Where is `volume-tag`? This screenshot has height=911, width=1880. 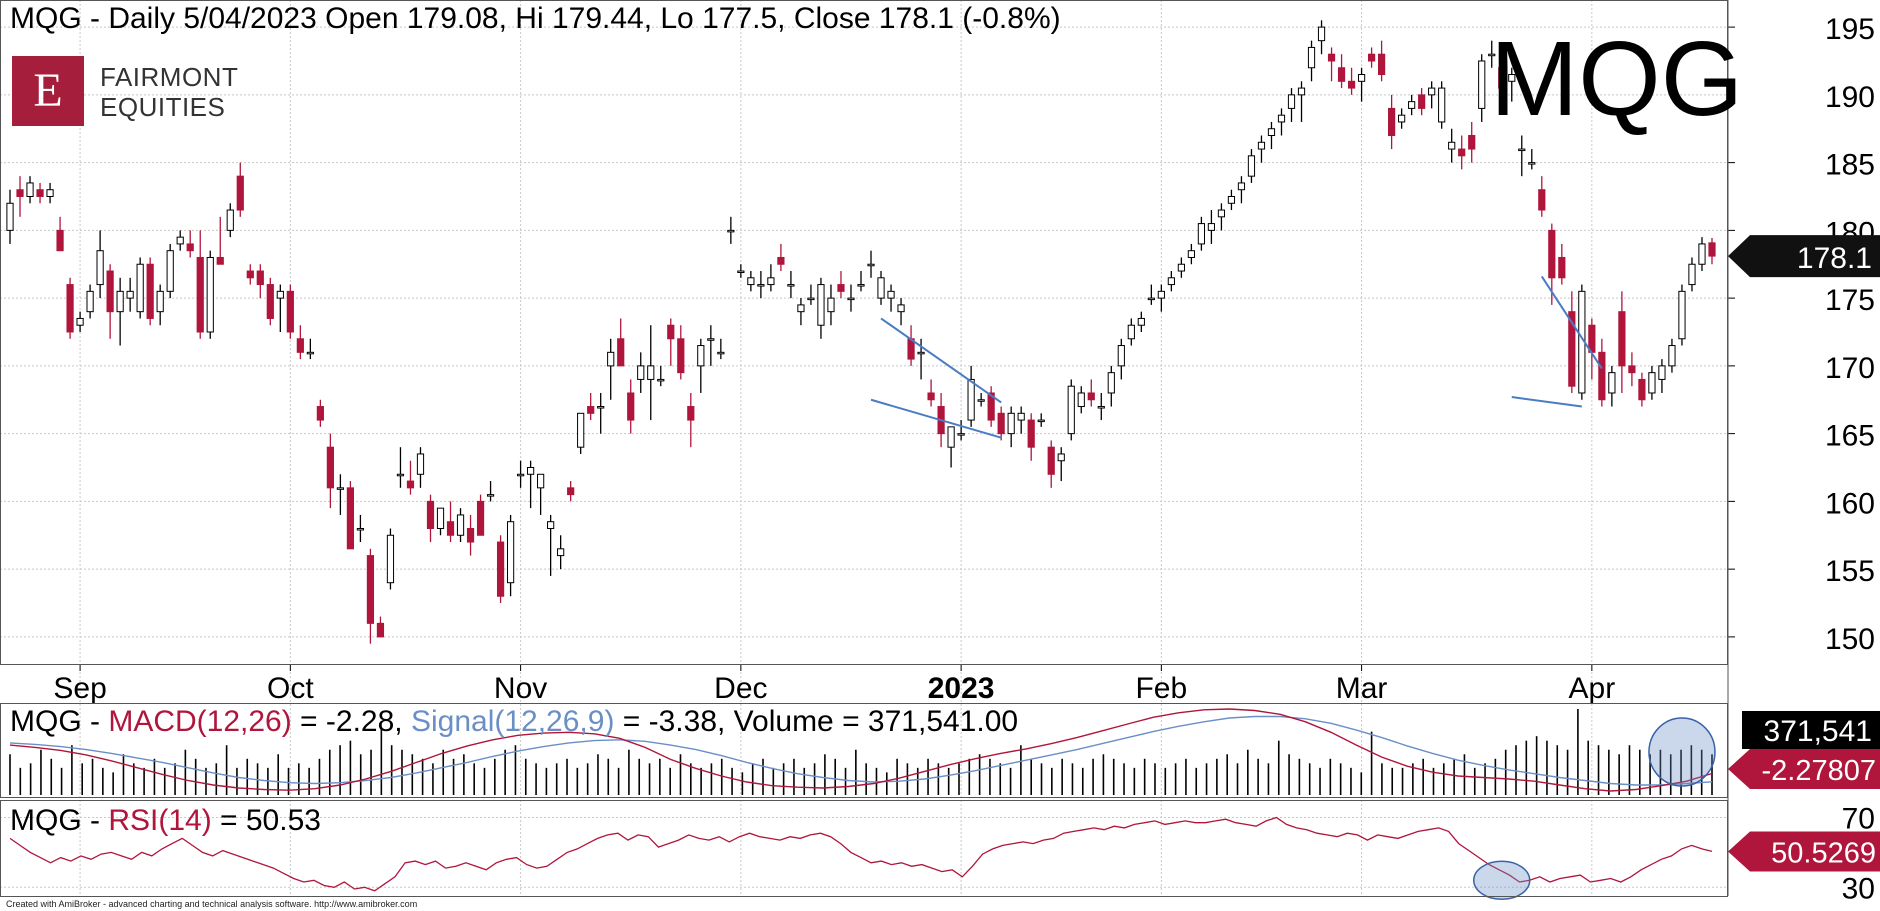
volume-tag is located at coordinates (1811, 730).